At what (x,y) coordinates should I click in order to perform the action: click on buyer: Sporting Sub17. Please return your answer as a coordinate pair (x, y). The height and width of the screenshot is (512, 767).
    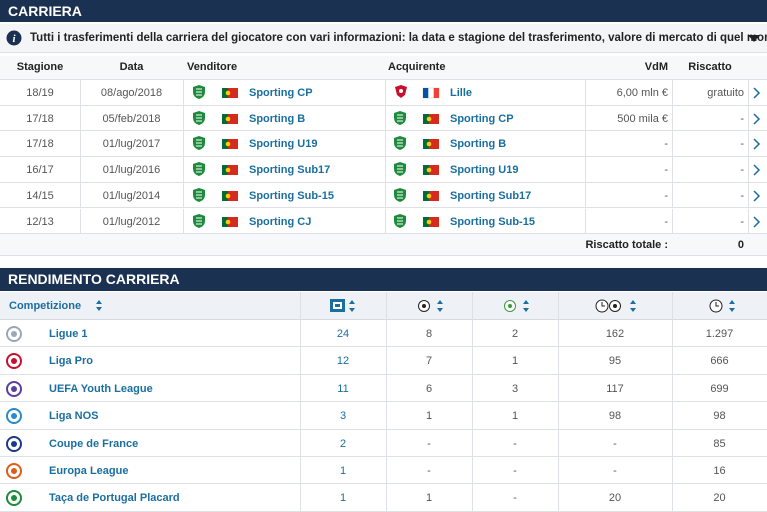
    Looking at the image, I should click on (491, 195).